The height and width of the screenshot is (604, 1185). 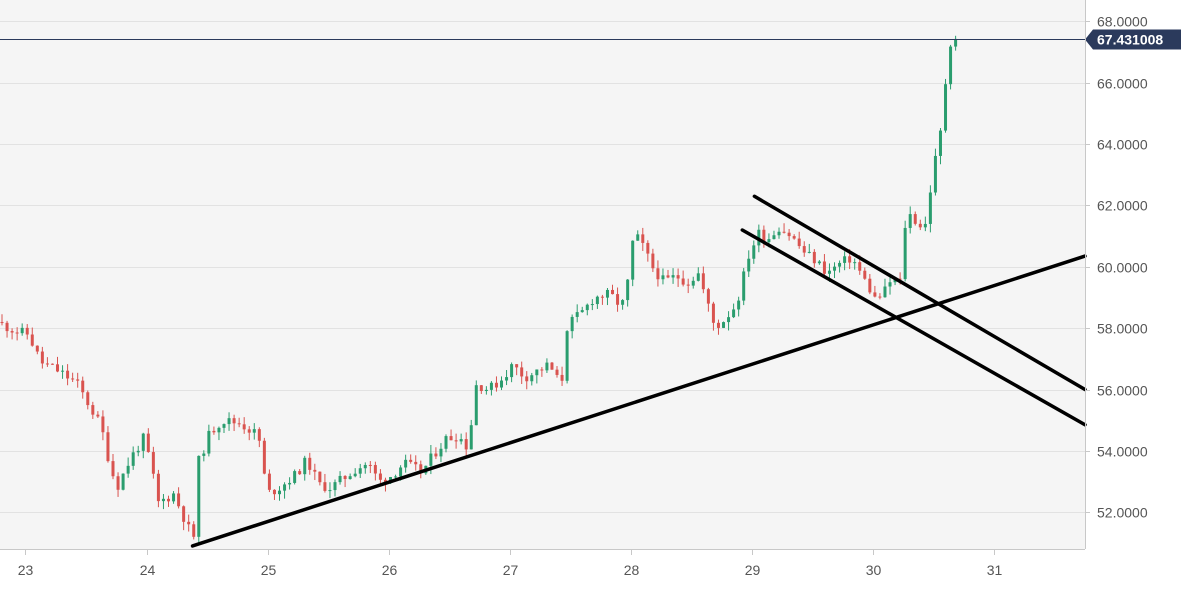 What do you see at coordinates (1122, 513) in the screenshot?
I see `y-tick-label: 52.0000` at bounding box center [1122, 513].